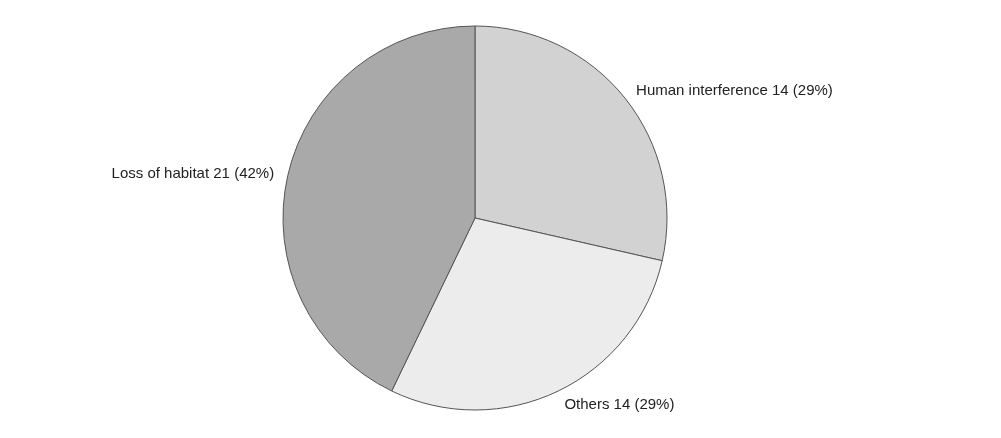 This screenshot has width=1001, height=438. Describe the element at coordinates (619, 404) in the screenshot. I see `slice-label: Others 14 (29%)` at that location.